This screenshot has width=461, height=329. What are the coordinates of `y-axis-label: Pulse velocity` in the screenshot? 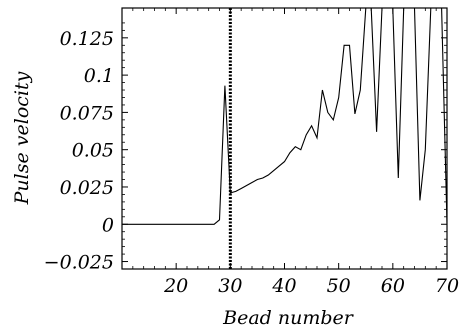 It's located at (22, 138).